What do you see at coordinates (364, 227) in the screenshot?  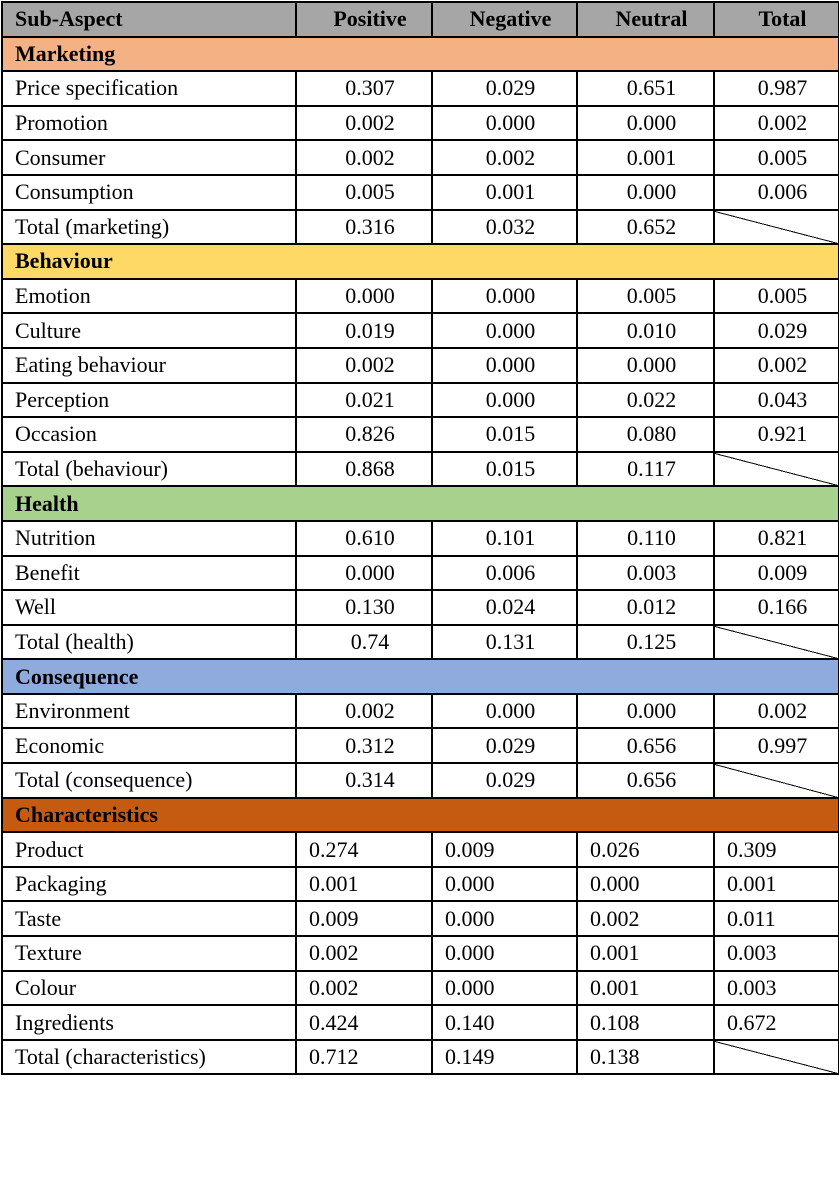 I see `positive-cell: 0.316` at bounding box center [364, 227].